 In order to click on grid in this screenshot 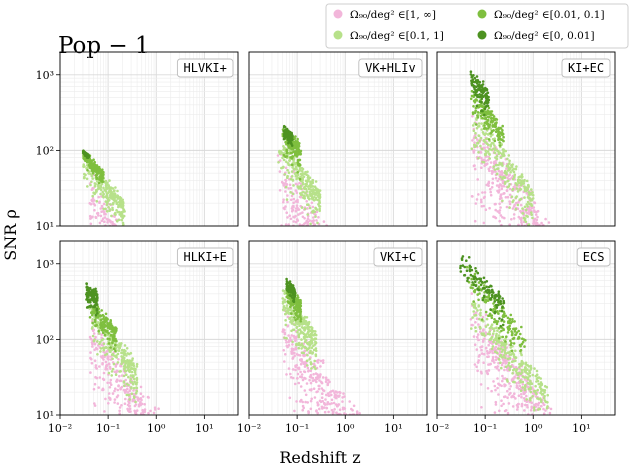, I will do `click(338, 328)`.